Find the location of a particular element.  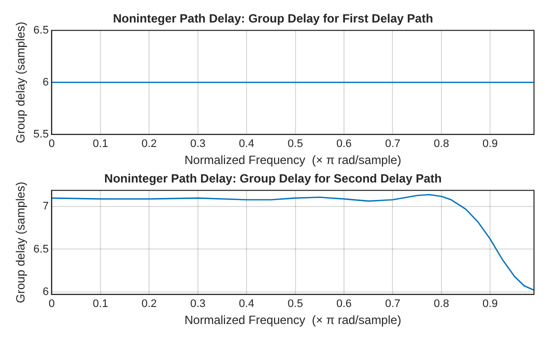

y-tick-label: 5.5 is located at coordinates (41, 134).